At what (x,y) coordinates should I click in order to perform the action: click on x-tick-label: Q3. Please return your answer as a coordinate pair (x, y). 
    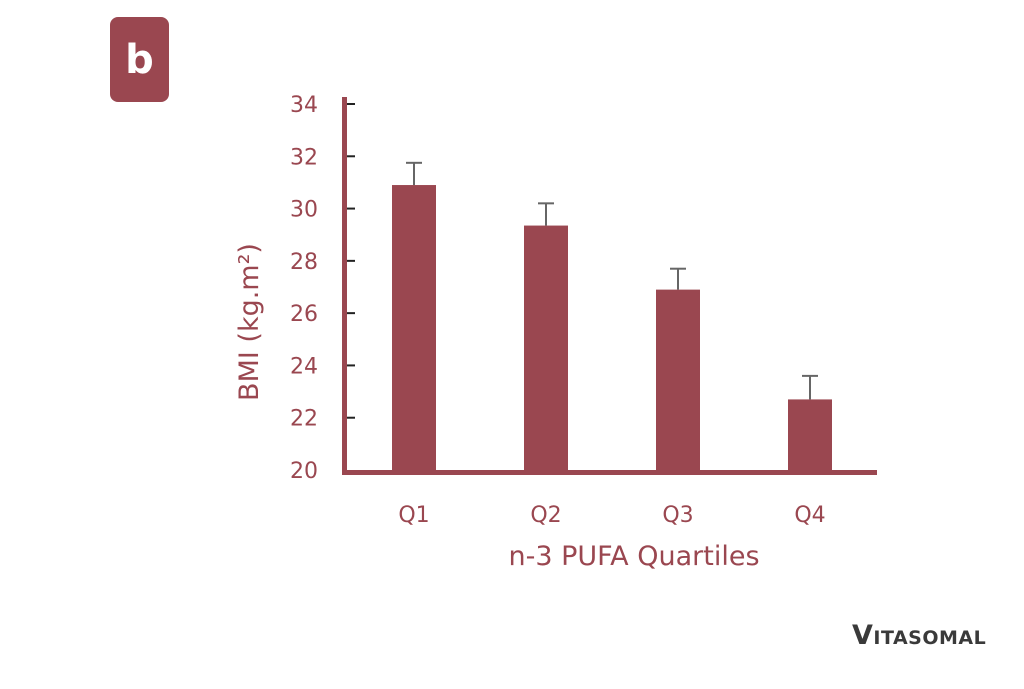
    Looking at the image, I should click on (677, 515).